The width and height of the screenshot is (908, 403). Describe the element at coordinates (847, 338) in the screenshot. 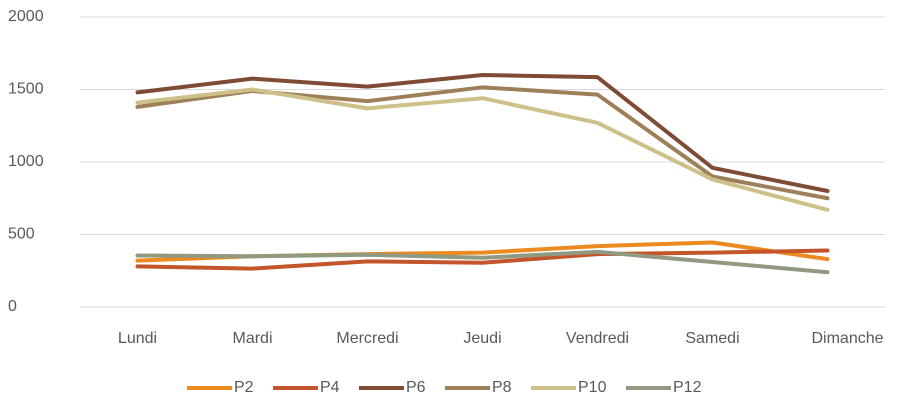

I see `x-tick-label: Dimanche` at that location.